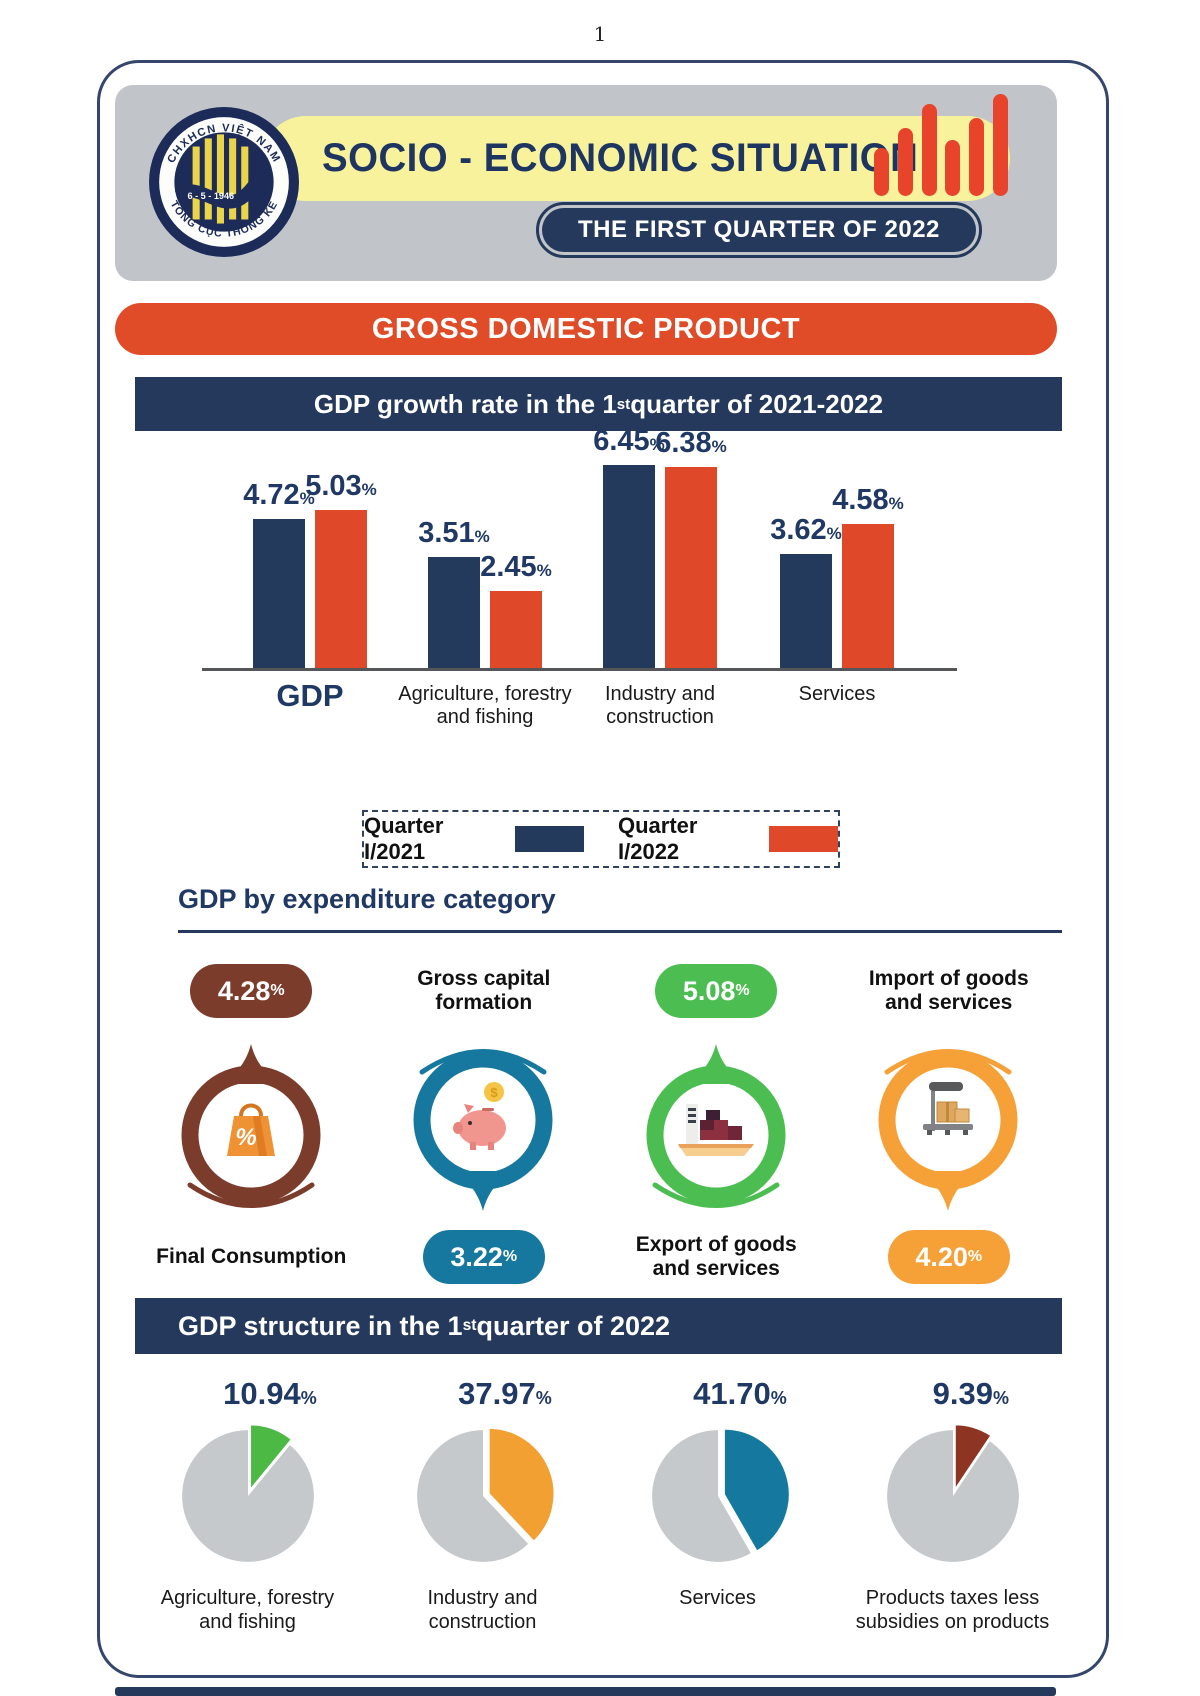 The width and height of the screenshot is (1200, 1696). I want to click on subtitle-pill: THE FIRST QUARTER OF 2022, so click(759, 230).